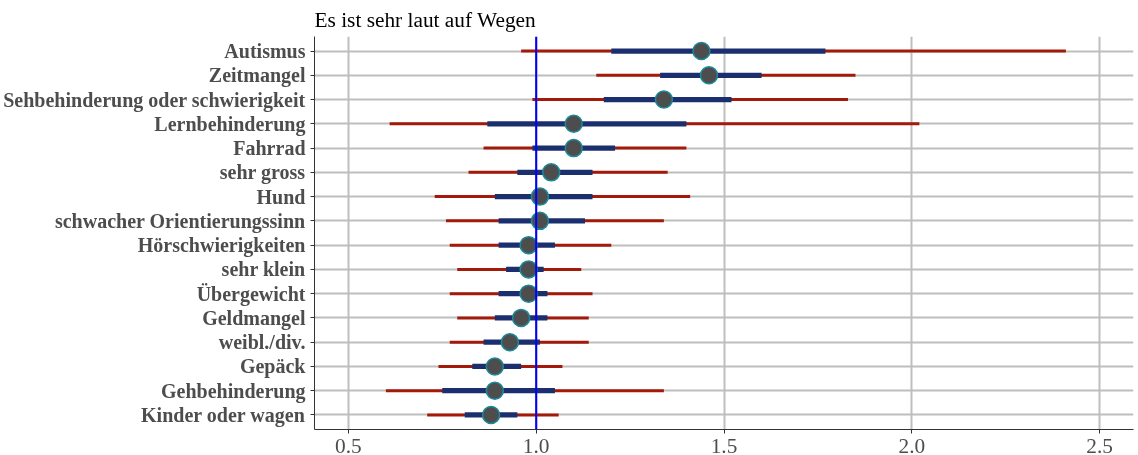 The height and width of the screenshot is (455, 1138). What do you see at coordinates (262, 342) in the screenshot?
I see `y-tick-label: weibl./div.` at bounding box center [262, 342].